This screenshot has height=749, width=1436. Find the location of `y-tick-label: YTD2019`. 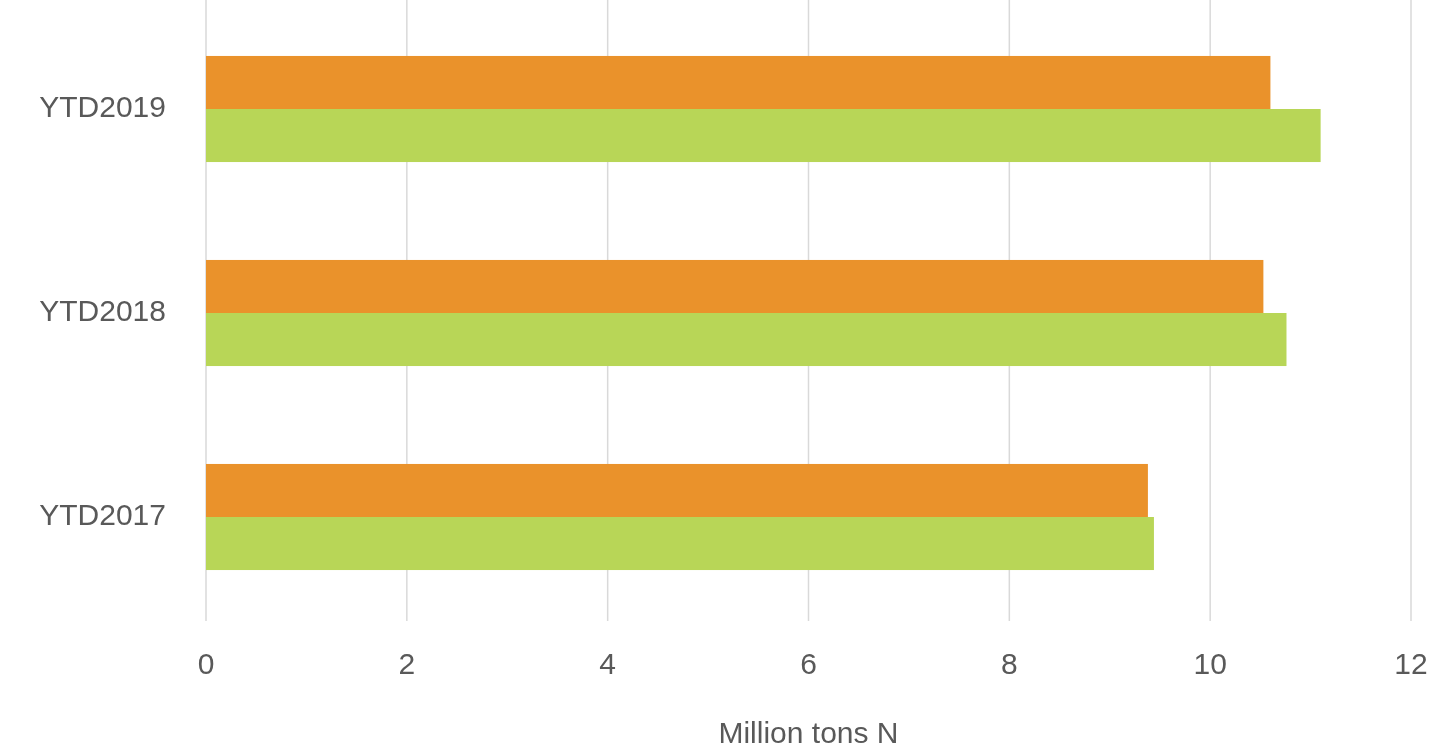

y-tick-label: YTD2019 is located at coordinates (102, 106).